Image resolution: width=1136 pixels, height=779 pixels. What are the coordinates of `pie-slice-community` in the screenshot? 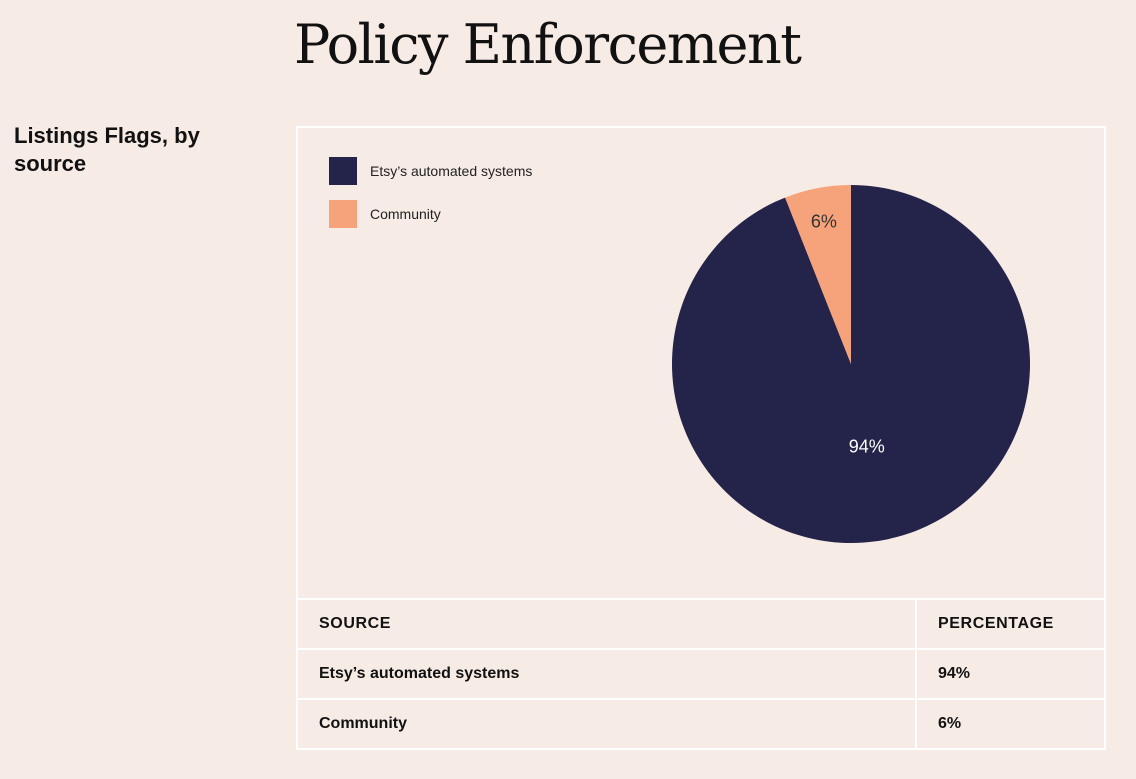 It's located at (818, 274).